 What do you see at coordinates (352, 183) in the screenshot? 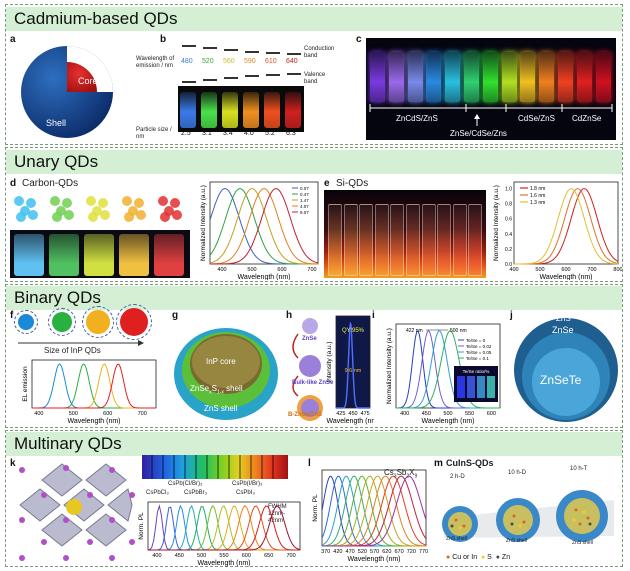
I see `panel-e-title: Si-QDs` at bounding box center [352, 183].